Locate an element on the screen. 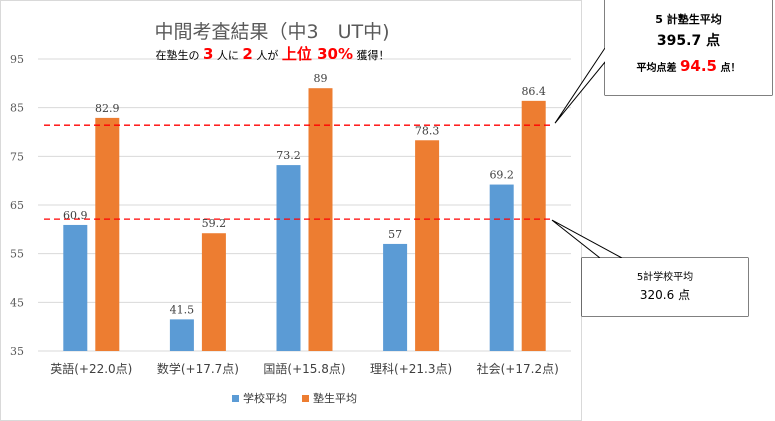 The image size is (775, 421). data-label: 60.9 is located at coordinates (75, 215).